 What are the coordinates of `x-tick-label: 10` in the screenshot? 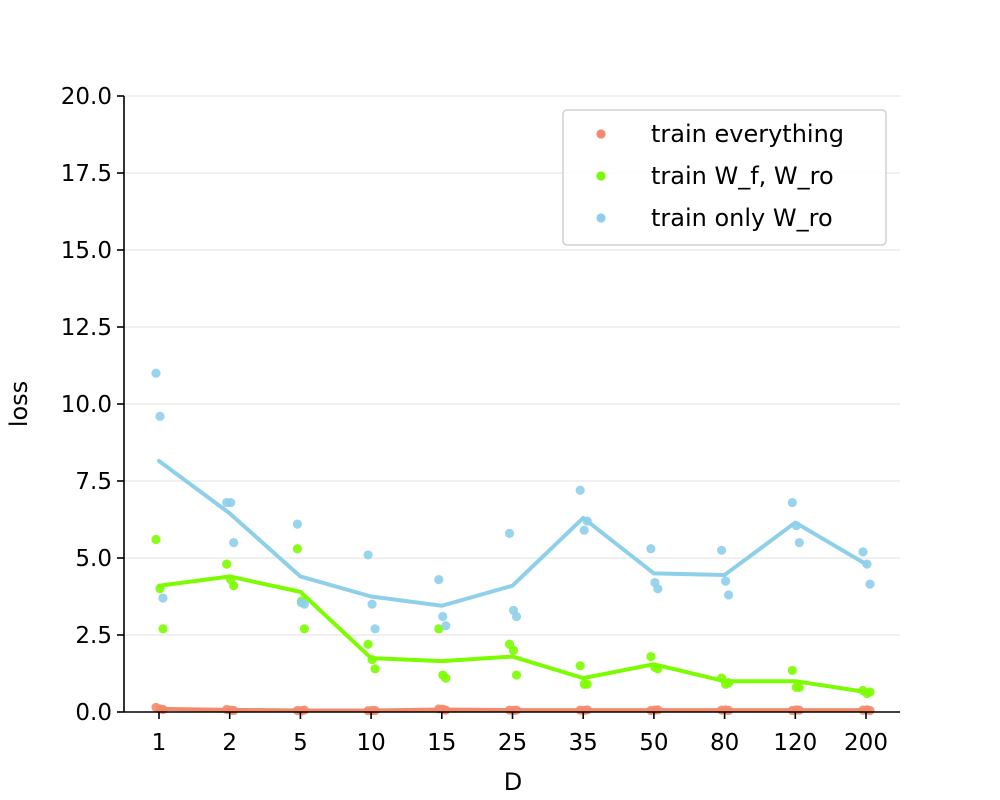 It's located at (370, 743).